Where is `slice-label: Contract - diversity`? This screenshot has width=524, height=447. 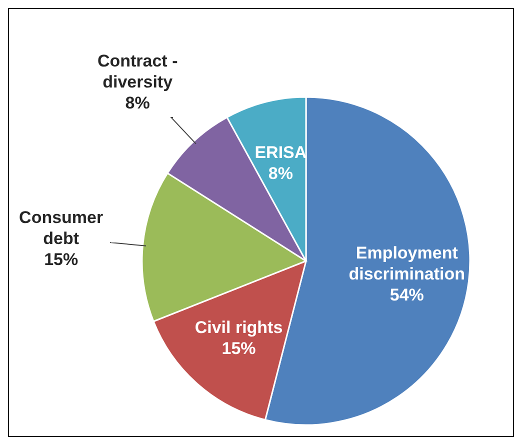
slice-label: Contract - diversity is located at coordinates (137, 71).